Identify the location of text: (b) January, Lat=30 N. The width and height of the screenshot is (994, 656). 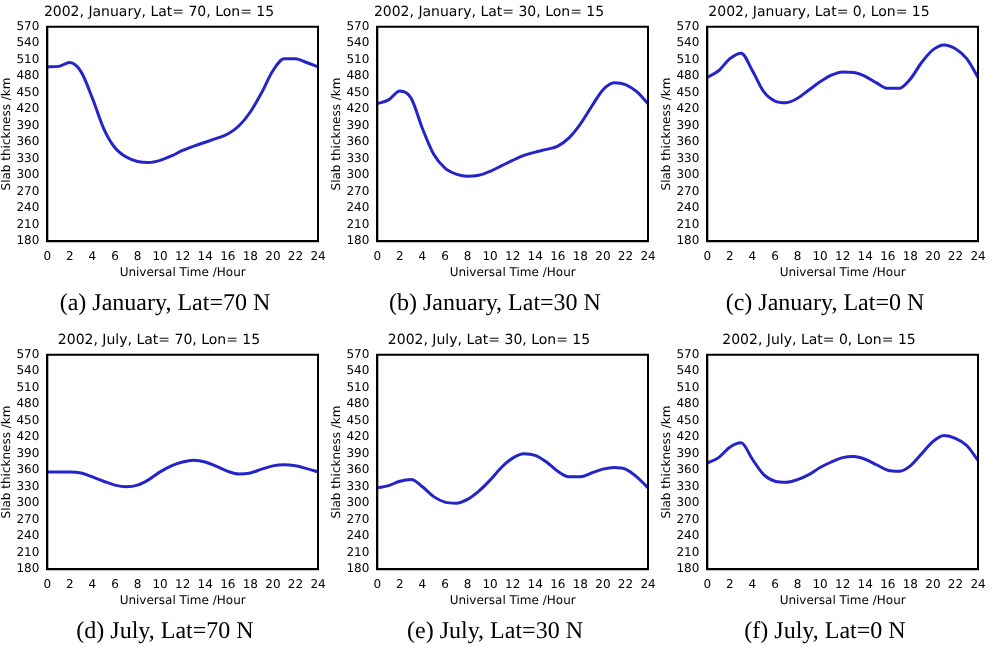
(495, 303).